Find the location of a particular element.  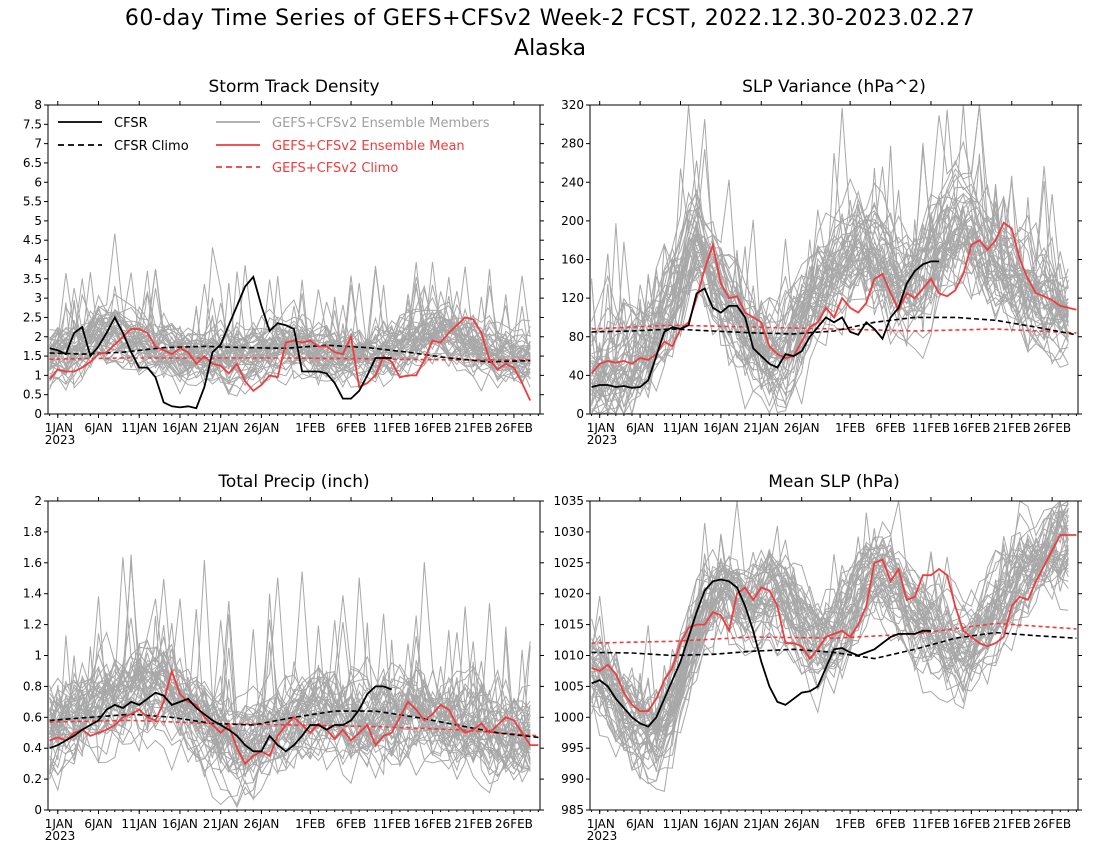

y-tick-label: 200 is located at coordinates (572, 221).